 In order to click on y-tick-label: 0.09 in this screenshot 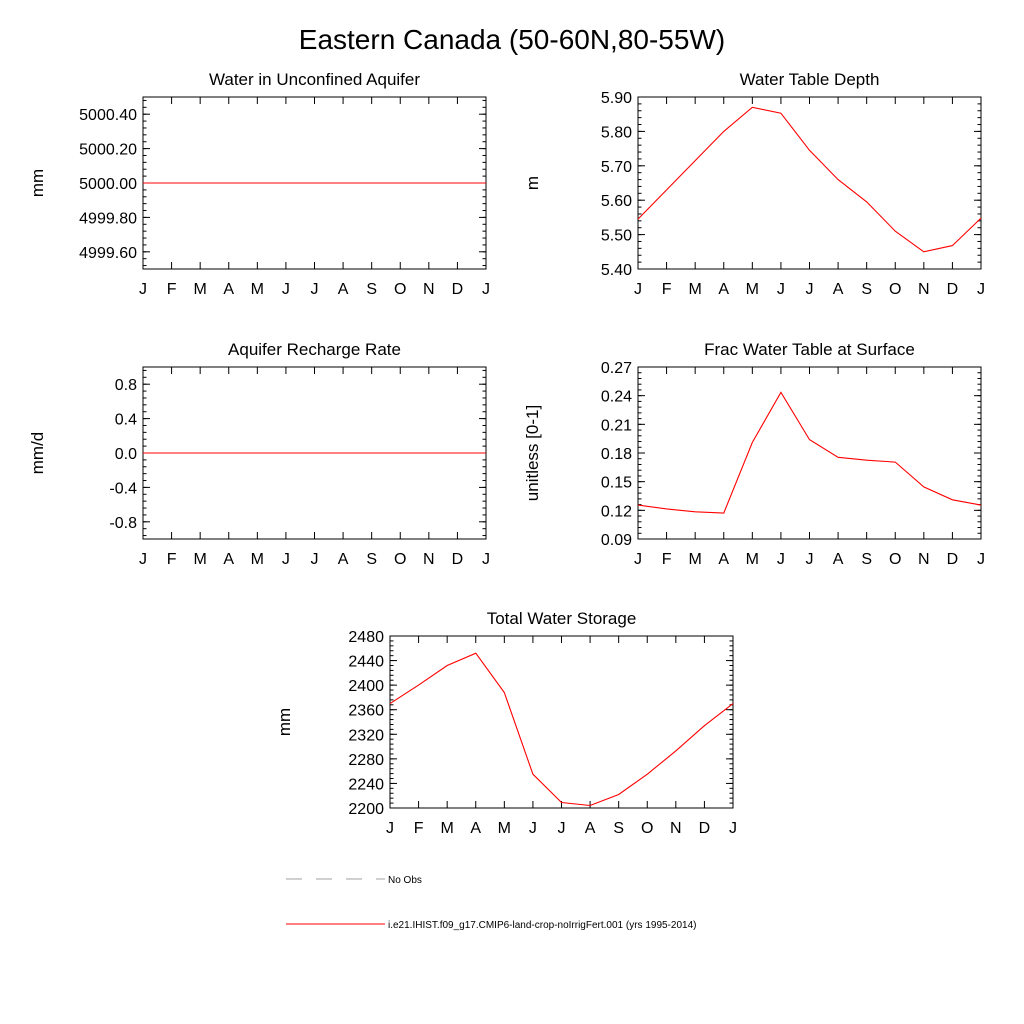, I will do `click(616, 540)`.